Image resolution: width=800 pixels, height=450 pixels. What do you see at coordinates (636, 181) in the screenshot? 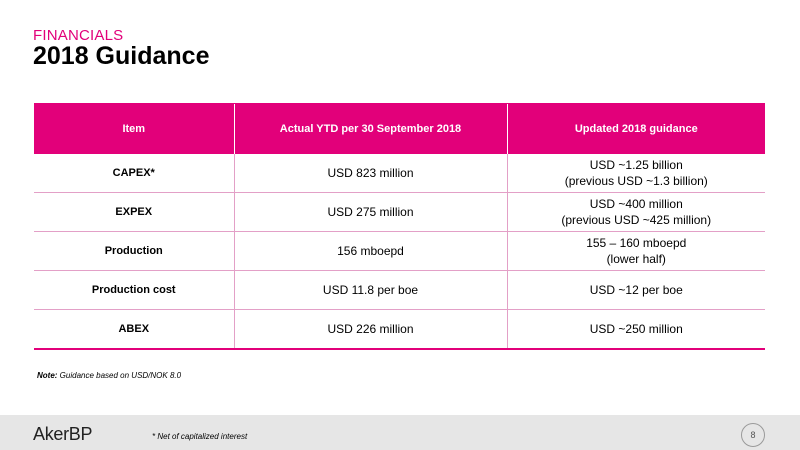
I see `guidance-line: (previous USD ~1.3 billion)` at bounding box center [636, 181].